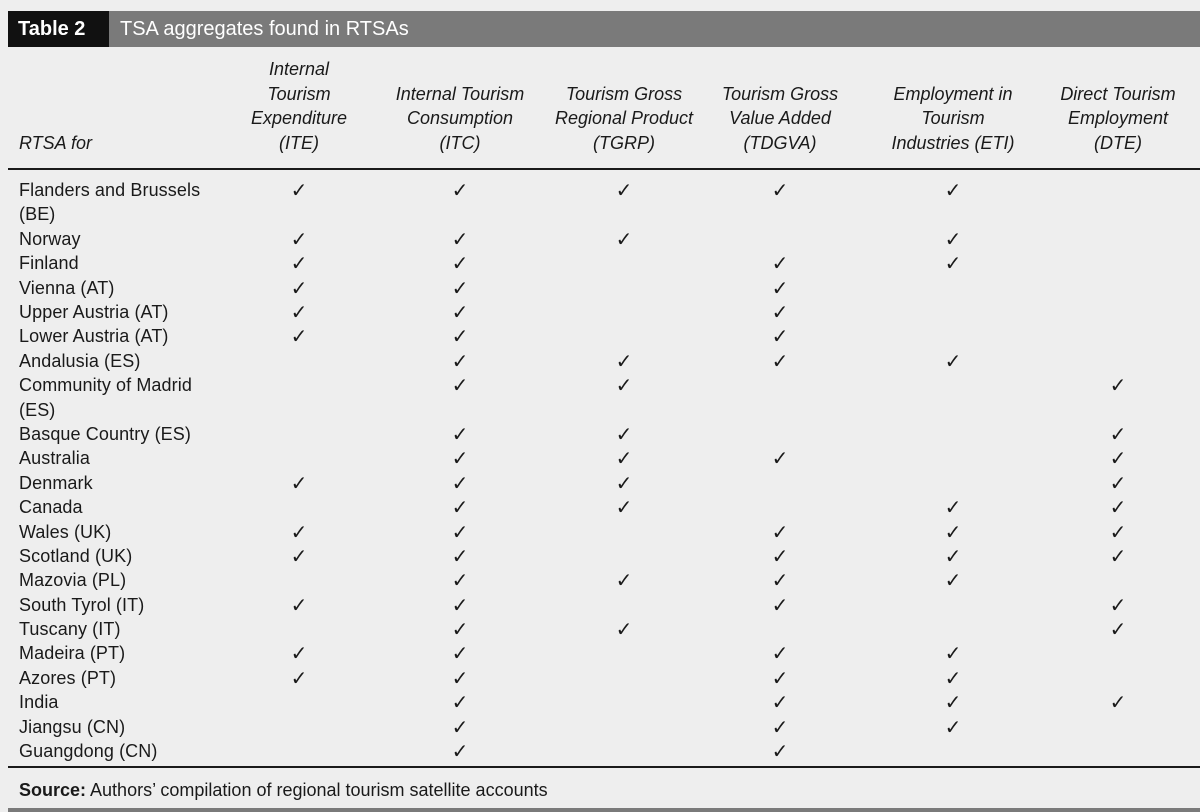 This screenshot has width=1200, height=812. Describe the element at coordinates (56, 142) in the screenshot. I see `row-header-label: RTSA for` at that location.